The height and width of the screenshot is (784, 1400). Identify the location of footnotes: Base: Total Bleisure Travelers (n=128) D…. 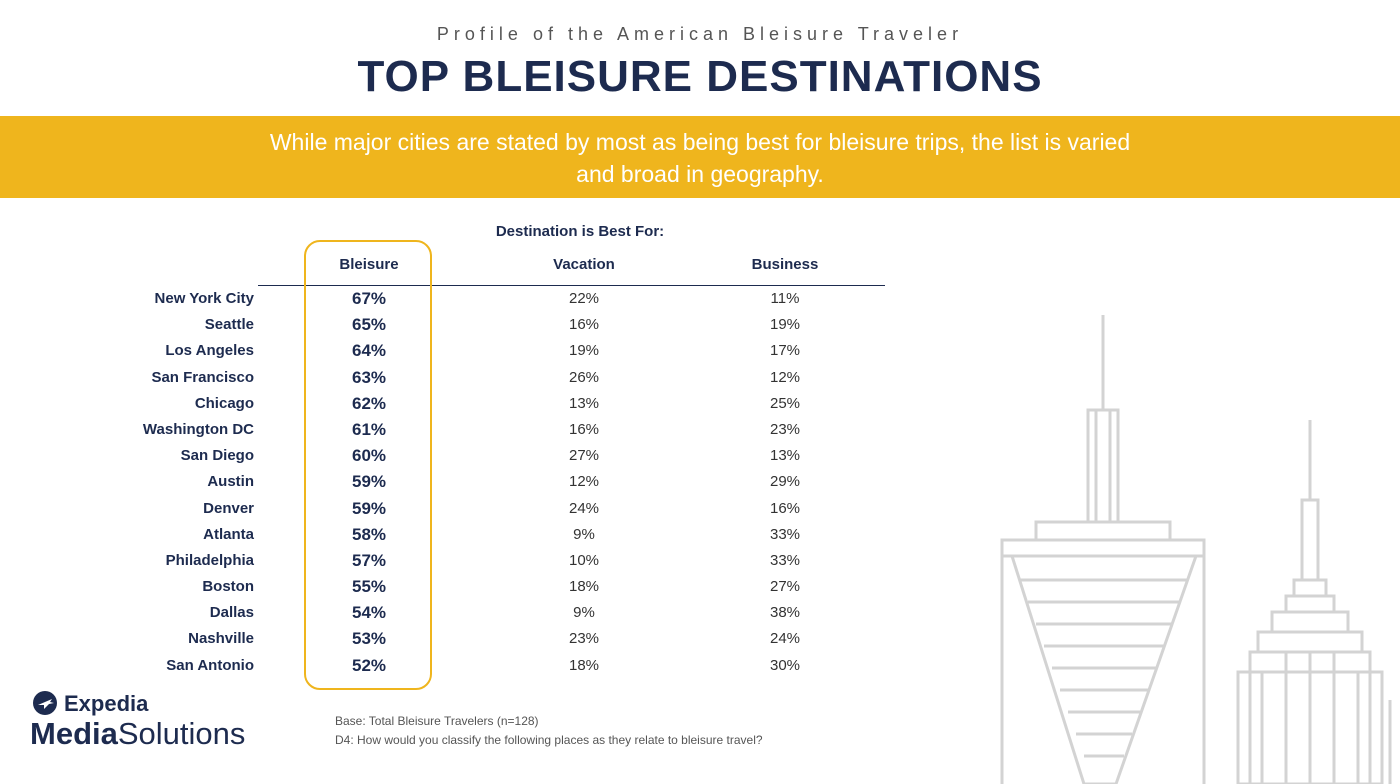
(549, 731).